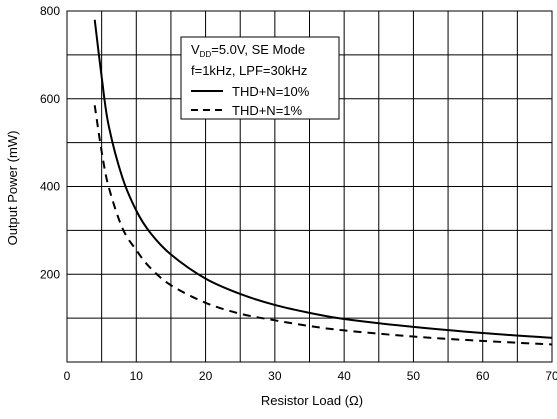  I want to click on y-tick-label: 200, so click(50, 274).